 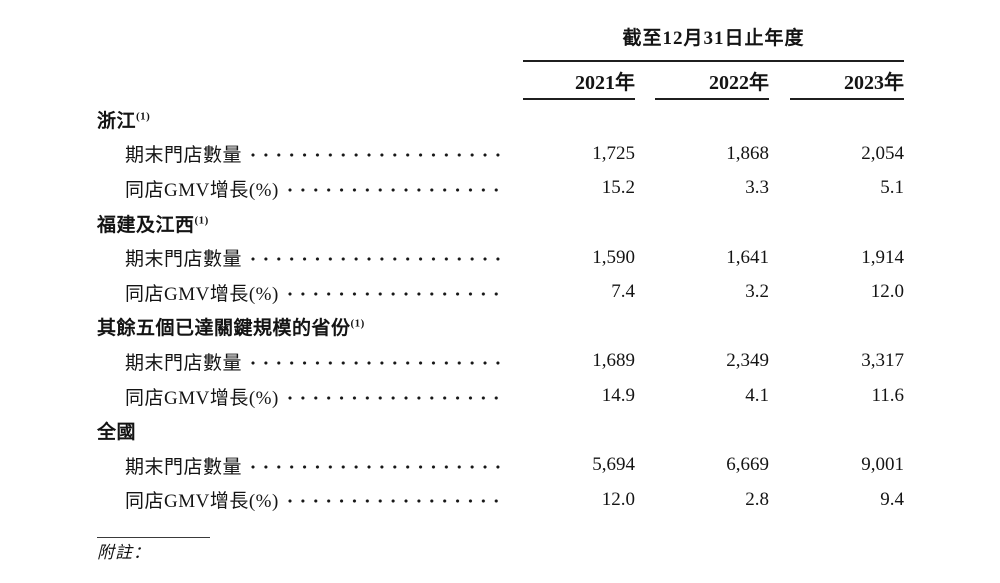 I want to click on section-label: 其餘五個已達關鍵規模的省份(1), so click(x=231, y=326).